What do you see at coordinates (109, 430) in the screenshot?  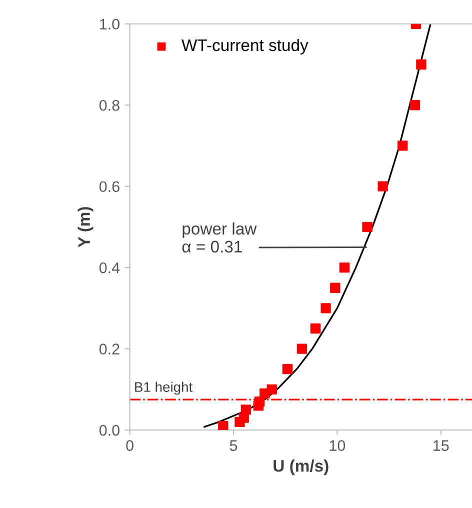 I see `y-tick-label: 0.0` at bounding box center [109, 430].